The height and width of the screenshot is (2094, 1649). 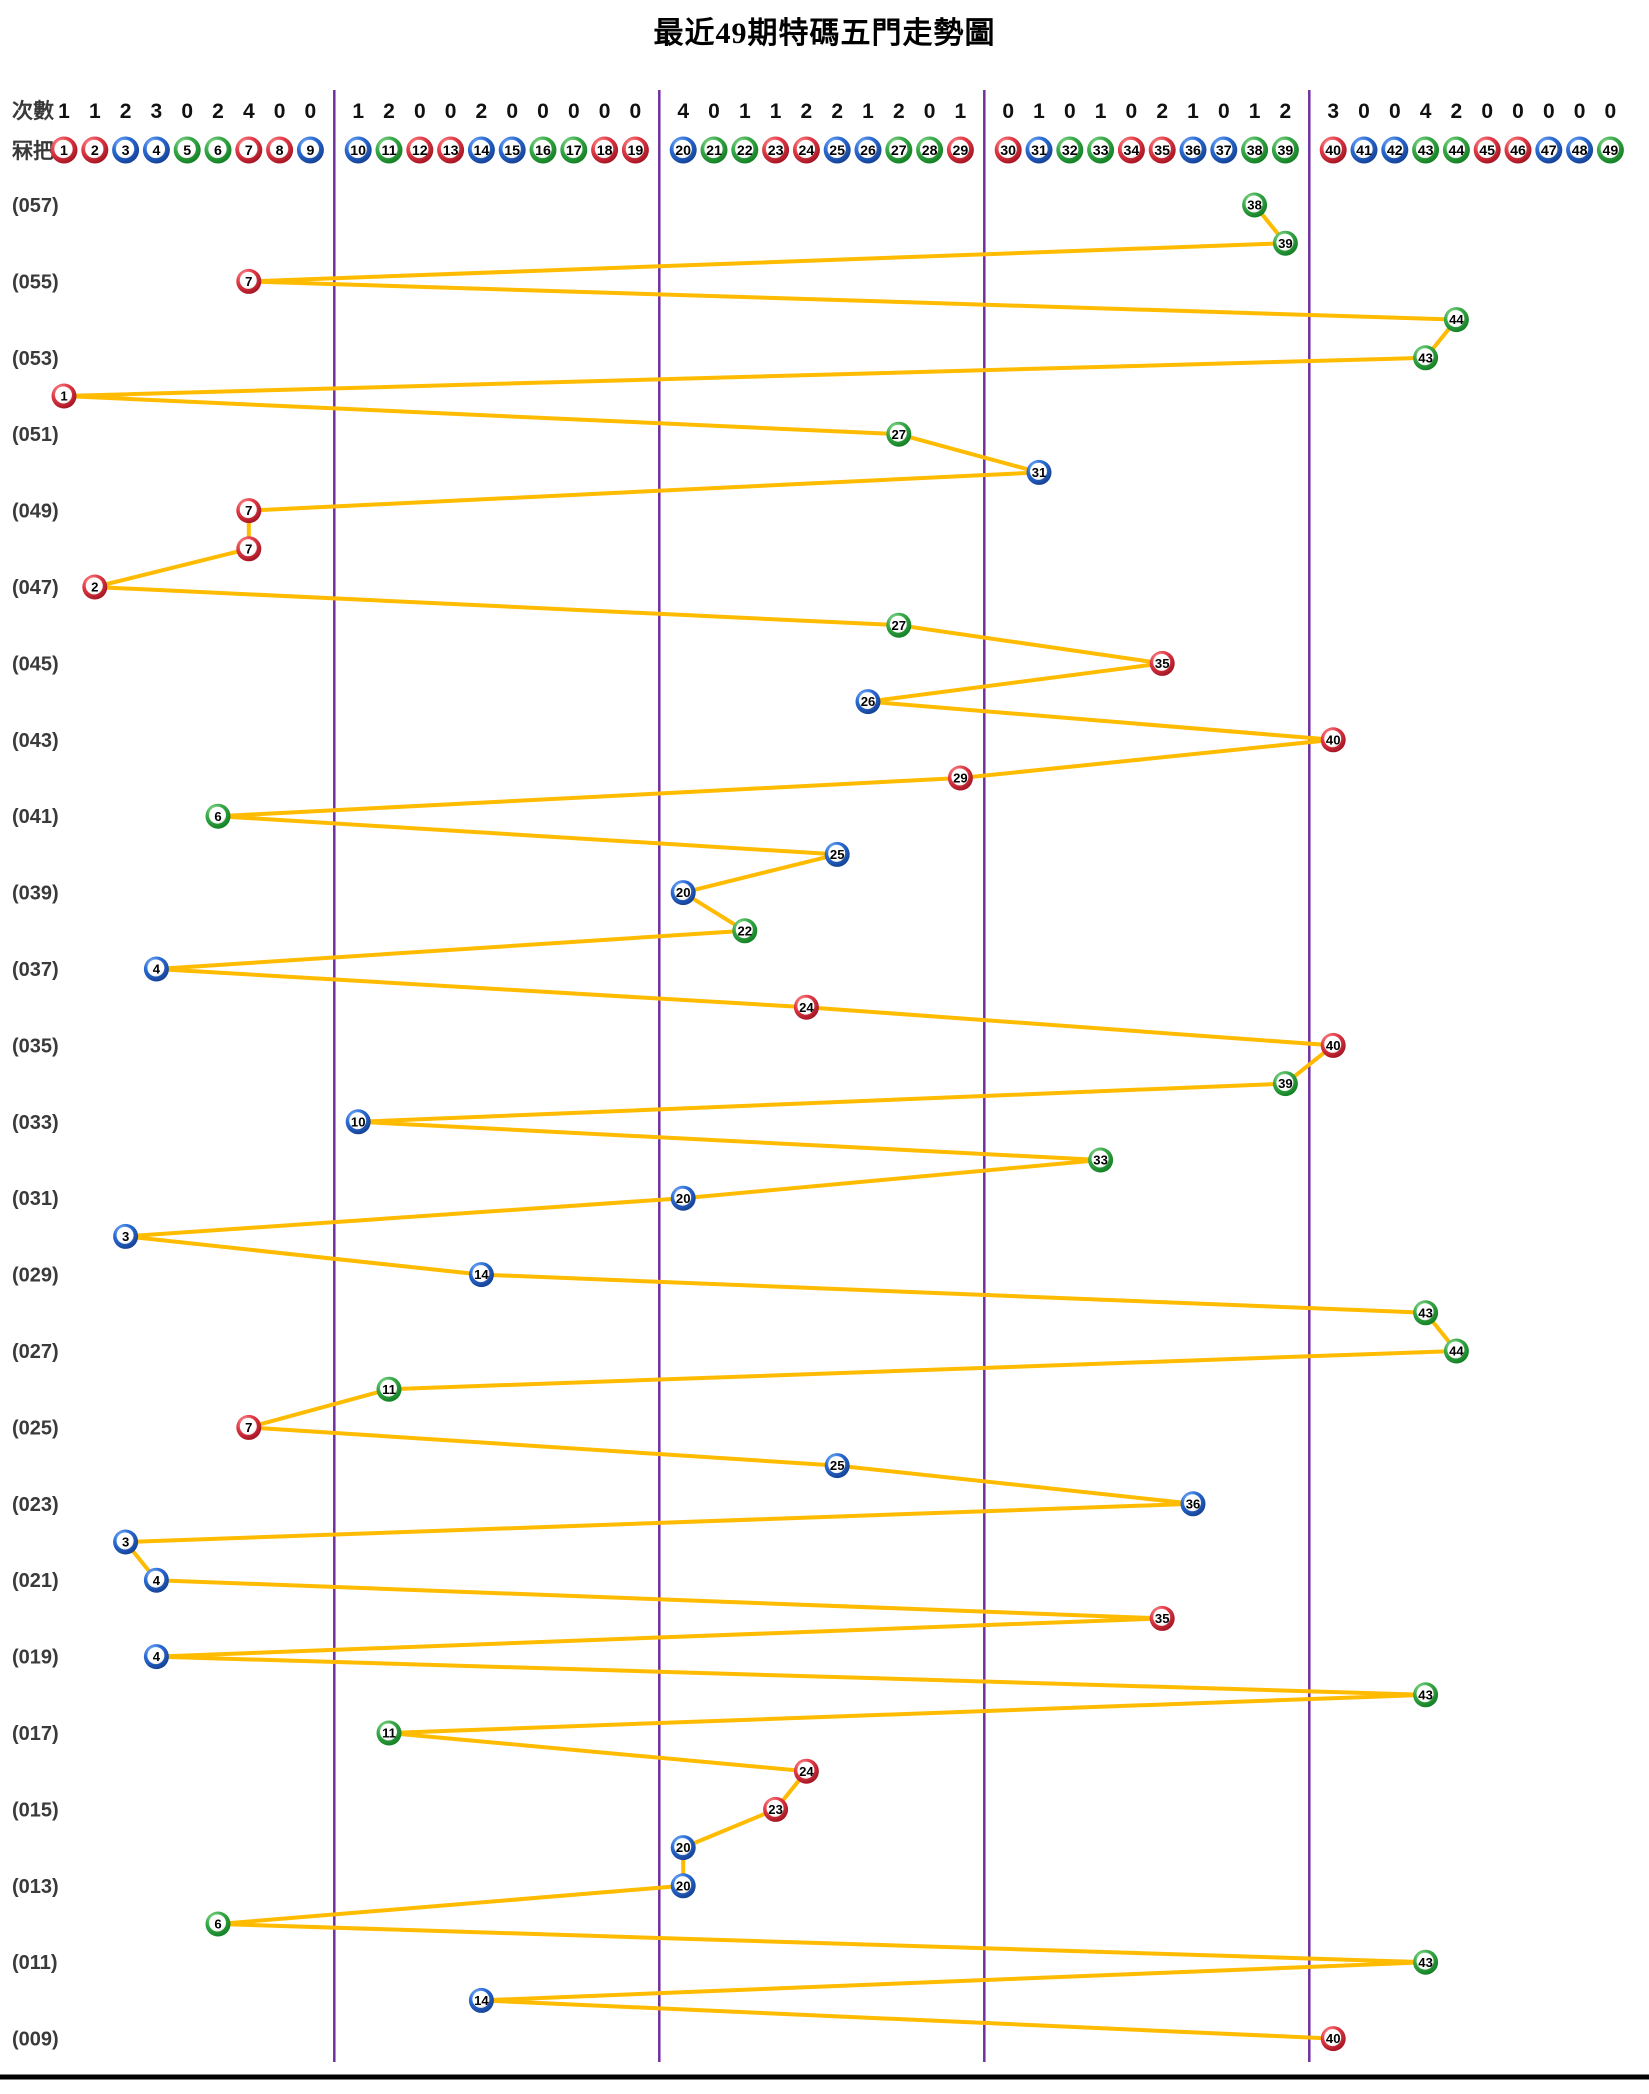 I want to click on header-ball-27: 27, so click(x=899, y=150).